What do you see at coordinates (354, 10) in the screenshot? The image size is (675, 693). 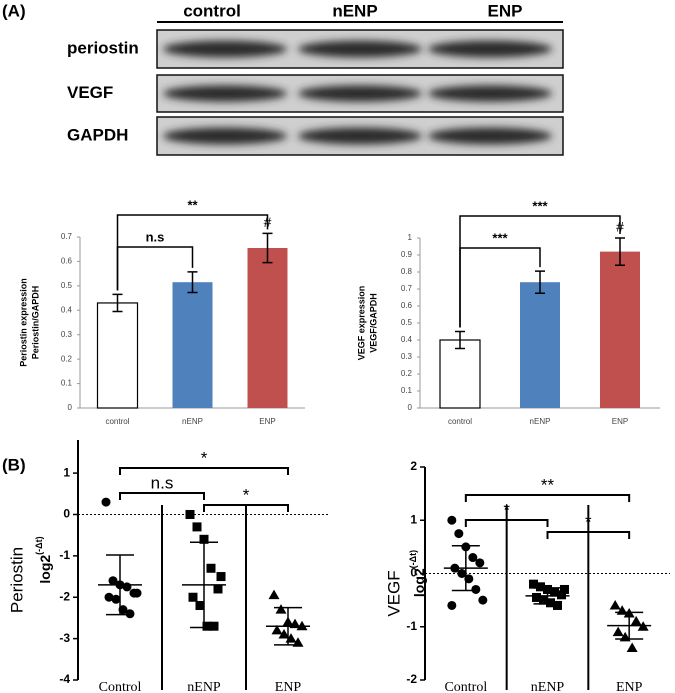 I see `blot-column-label: nENP` at bounding box center [354, 10].